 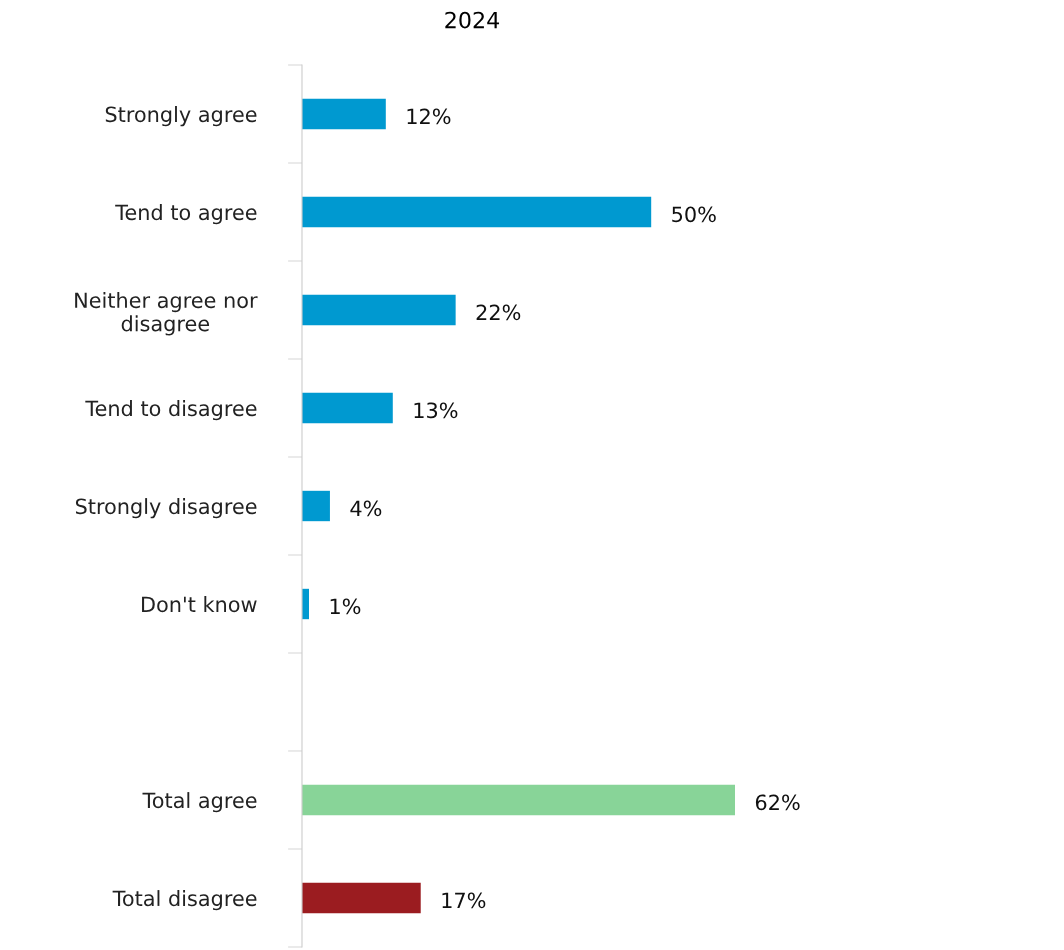 What do you see at coordinates (345, 606) in the screenshot?
I see `data-label: 1%` at bounding box center [345, 606].